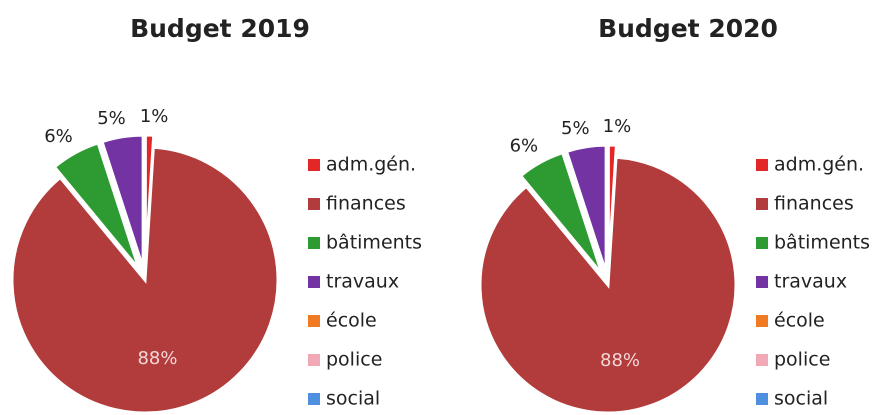 This screenshot has height=415, width=880. Describe the element at coordinates (688, 28) in the screenshot. I see `chart-title: Budget 2020` at that location.